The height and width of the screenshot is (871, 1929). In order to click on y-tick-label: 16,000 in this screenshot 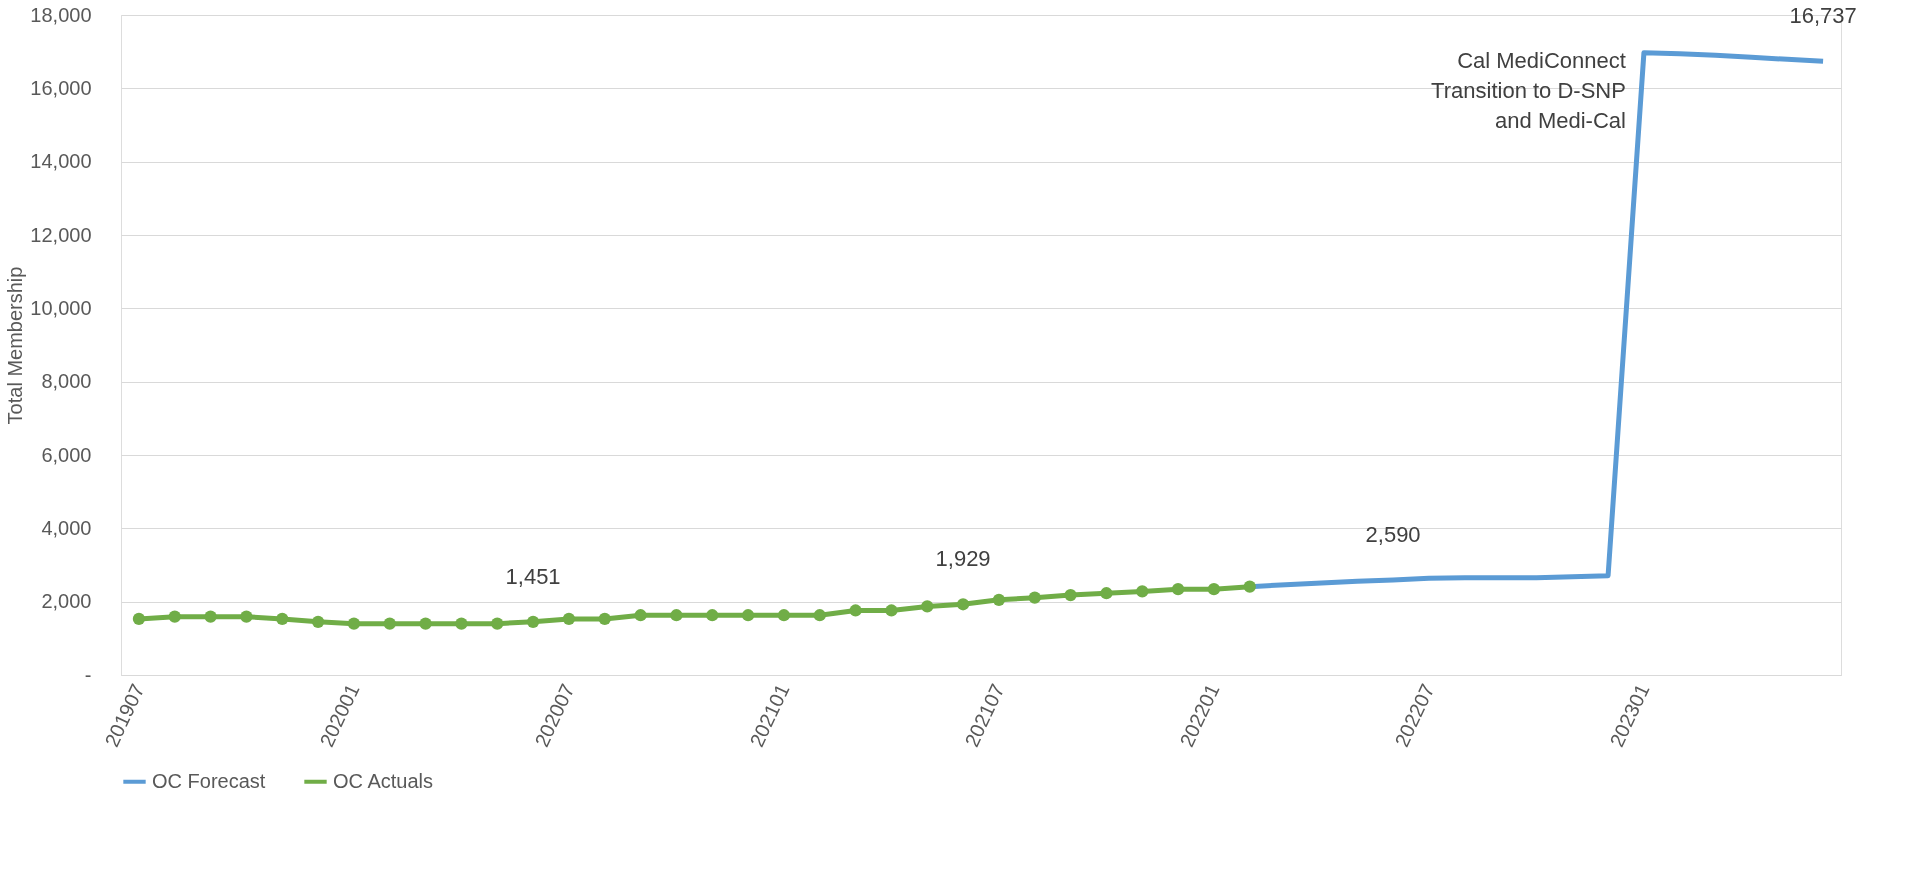, I will do `click(61, 87)`.